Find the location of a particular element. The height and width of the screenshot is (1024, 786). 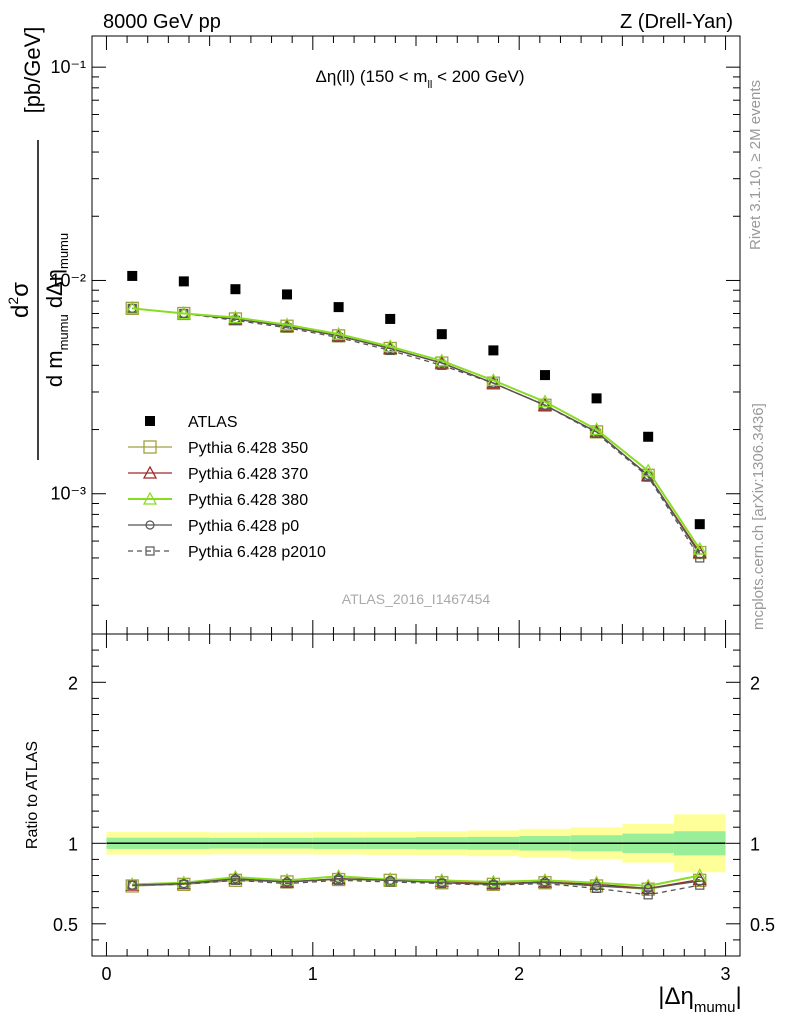

header-right: Z (Drell-Yan) is located at coordinates (676, 22).